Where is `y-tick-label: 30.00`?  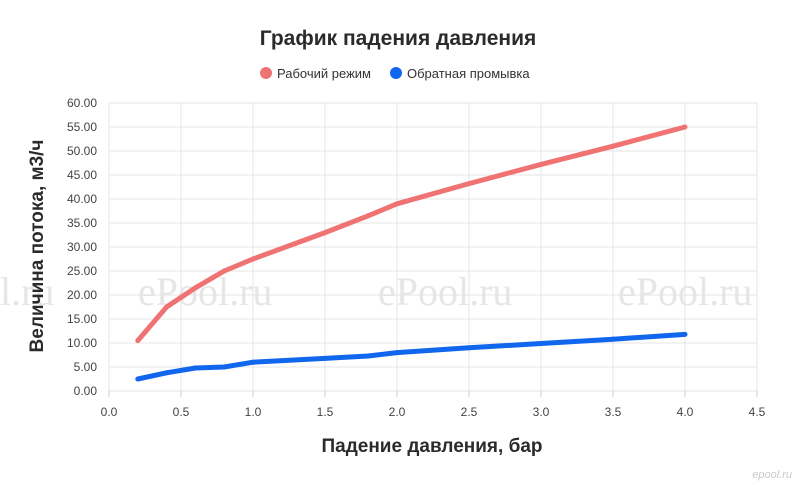 y-tick-label: 30.00 is located at coordinates (82, 247).